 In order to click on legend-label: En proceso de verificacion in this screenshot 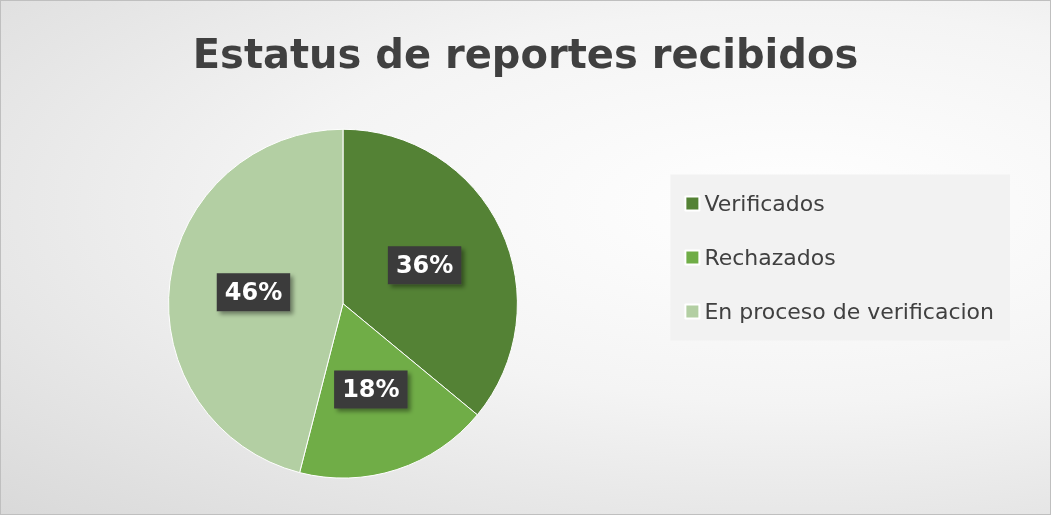, I will do `click(849, 311)`.